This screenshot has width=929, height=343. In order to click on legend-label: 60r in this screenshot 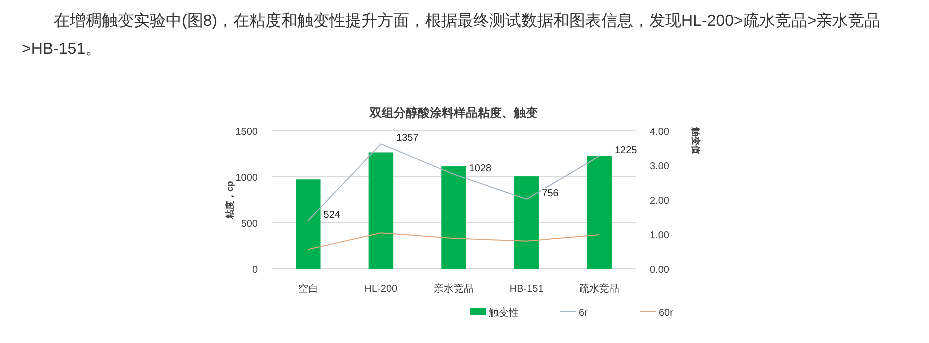, I will do `click(666, 313)`.